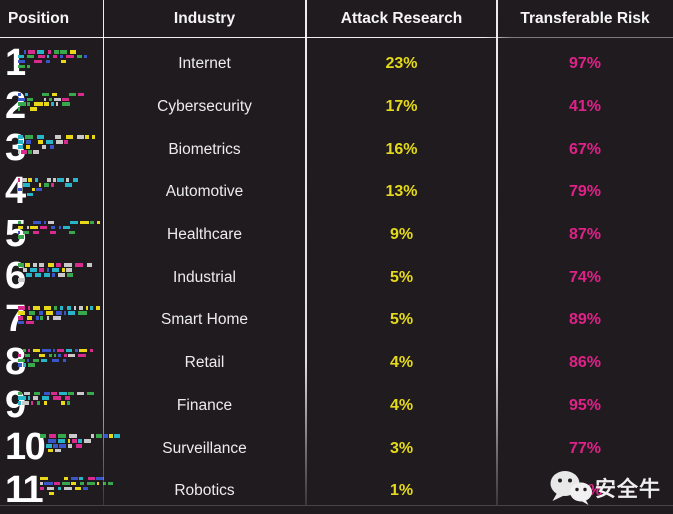 The height and width of the screenshot is (514, 673). Describe the element at coordinates (204, 64) in the screenshot. I see `industry-label: Internet` at that location.